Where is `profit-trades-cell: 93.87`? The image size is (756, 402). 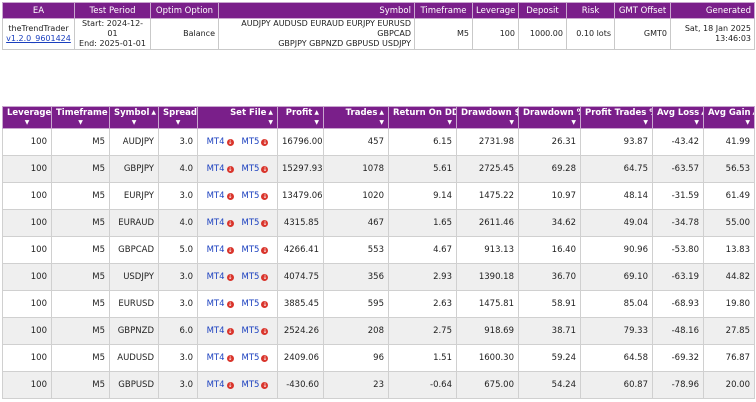 profit-trades-cell: 93.87 is located at coordinates (616, 142).